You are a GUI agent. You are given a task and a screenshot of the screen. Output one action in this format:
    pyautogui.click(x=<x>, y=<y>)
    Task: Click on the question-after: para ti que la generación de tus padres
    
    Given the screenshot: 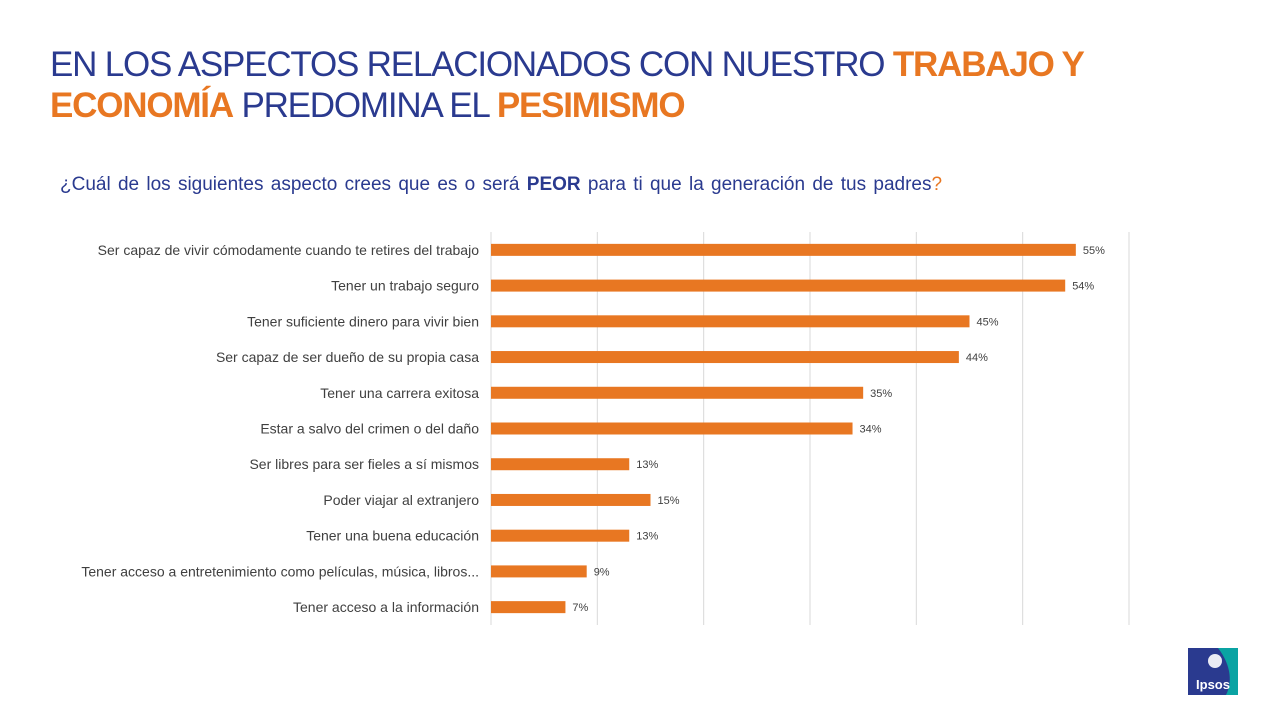 What is the action you would take?
    pyautogui.click(x=759, y=184)
    